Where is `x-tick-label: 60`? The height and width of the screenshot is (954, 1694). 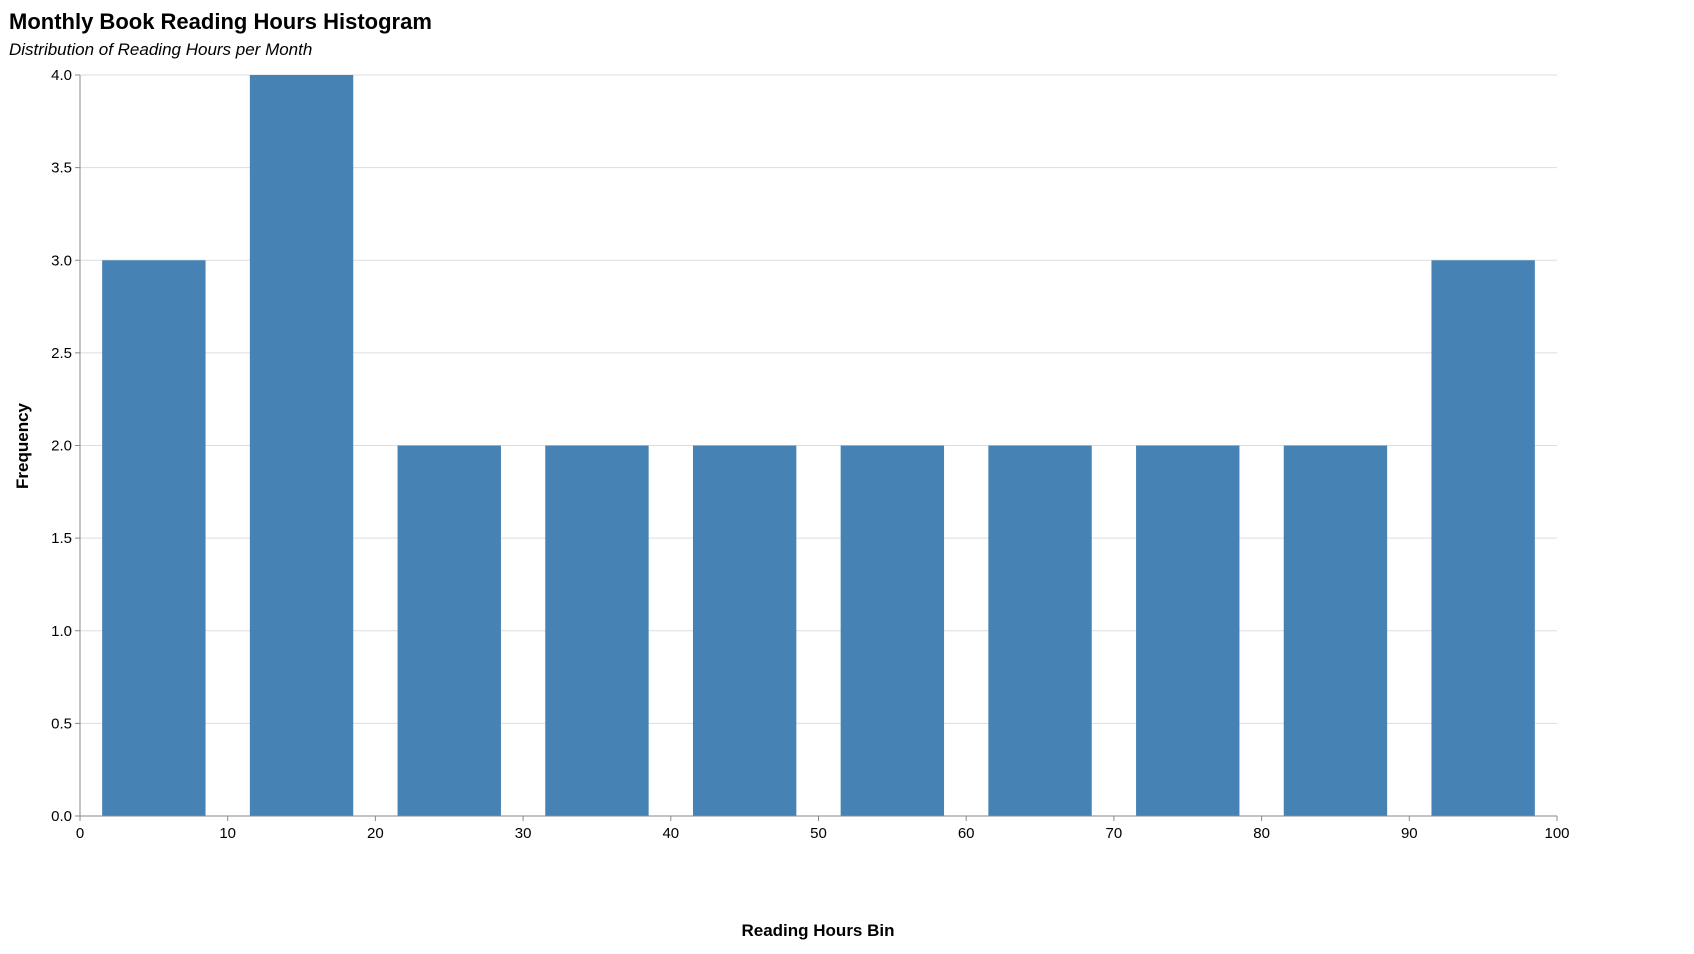
x-tick-label: 60 is located at coordinates (966, 833).